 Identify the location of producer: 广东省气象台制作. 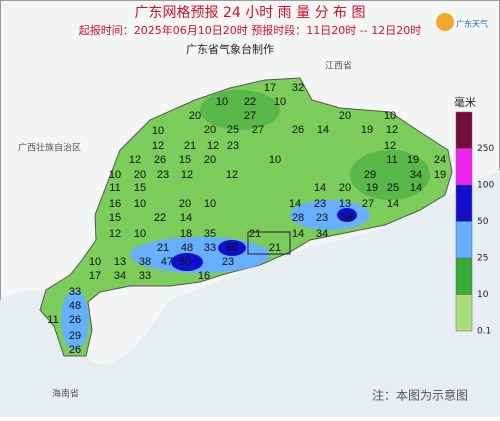
(230, 49).